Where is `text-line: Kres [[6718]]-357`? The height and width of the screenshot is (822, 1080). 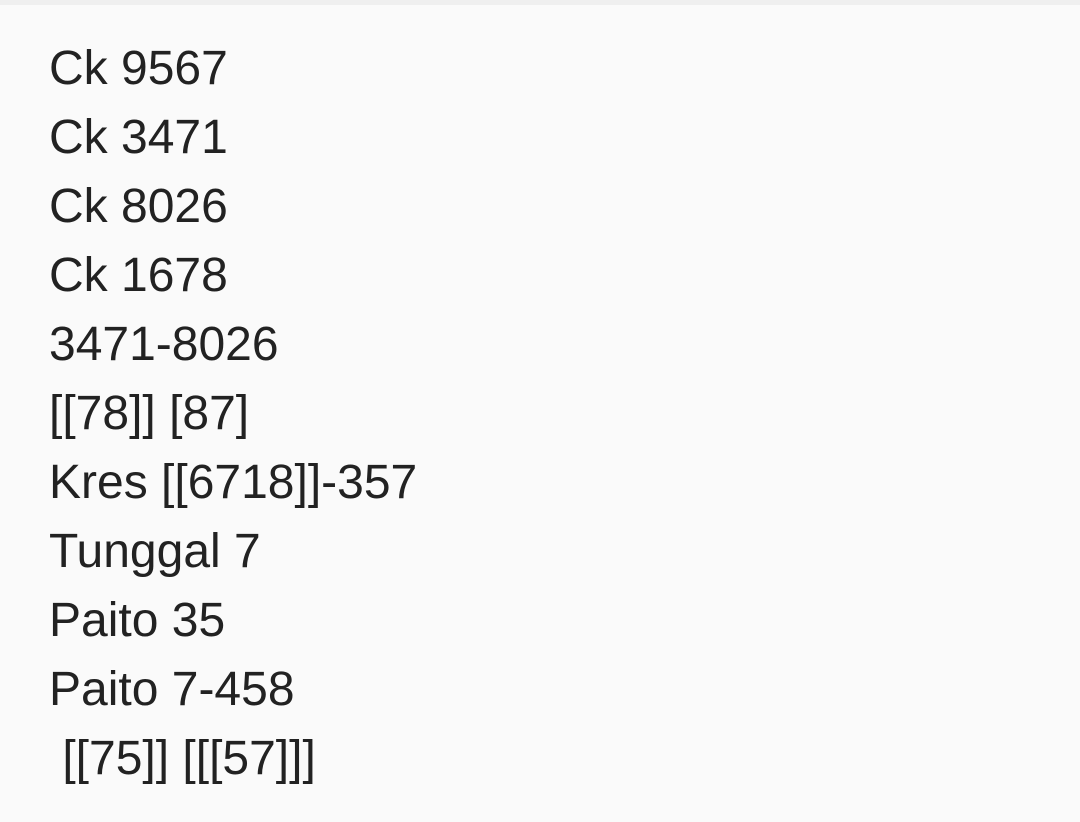
text-line: Kres [[6718]]-357 is located at coordinates (233, 482).